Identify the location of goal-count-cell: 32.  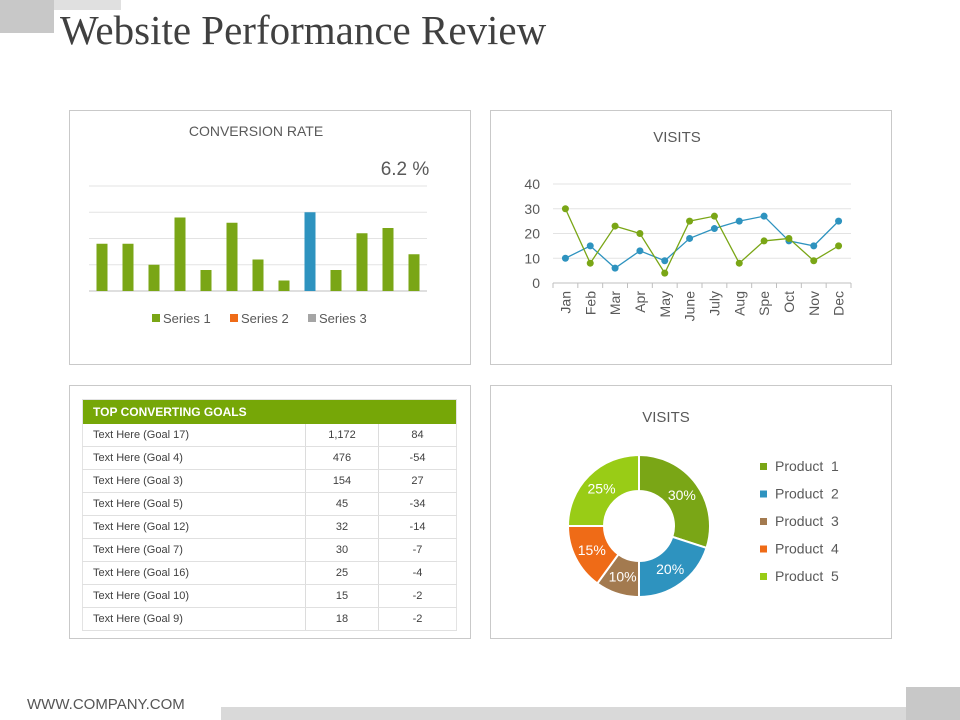
(342, 527).